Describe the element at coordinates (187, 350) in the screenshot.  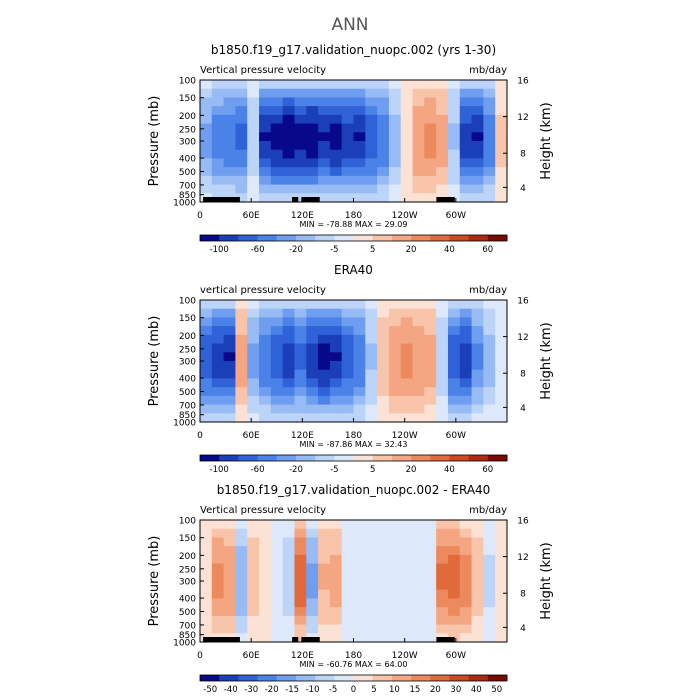
I see `y-tick-label: 250` at that location.